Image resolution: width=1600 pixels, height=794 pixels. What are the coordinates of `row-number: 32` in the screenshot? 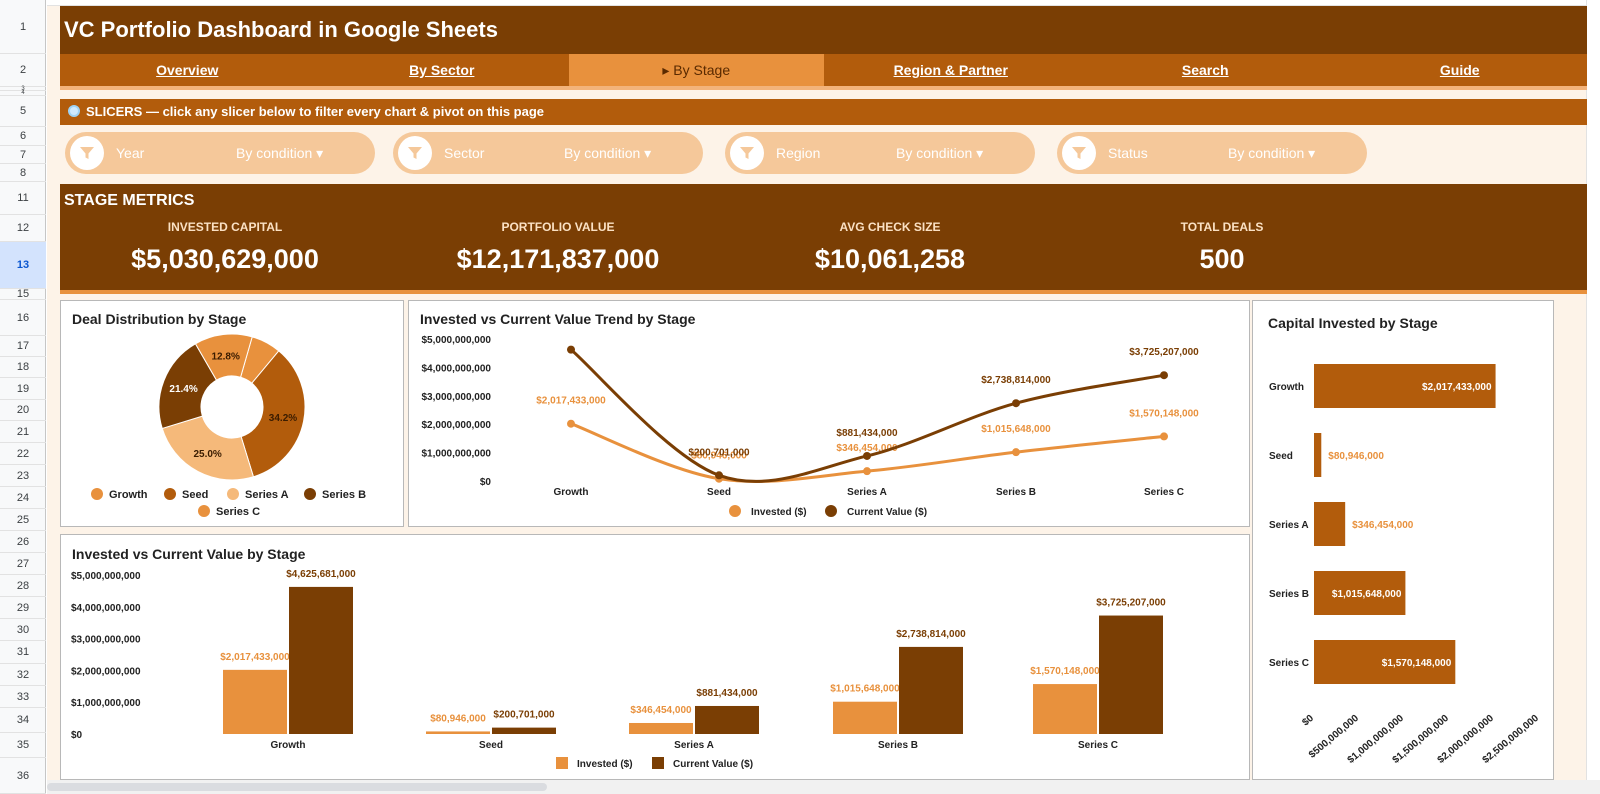 It's located at (23, 675).